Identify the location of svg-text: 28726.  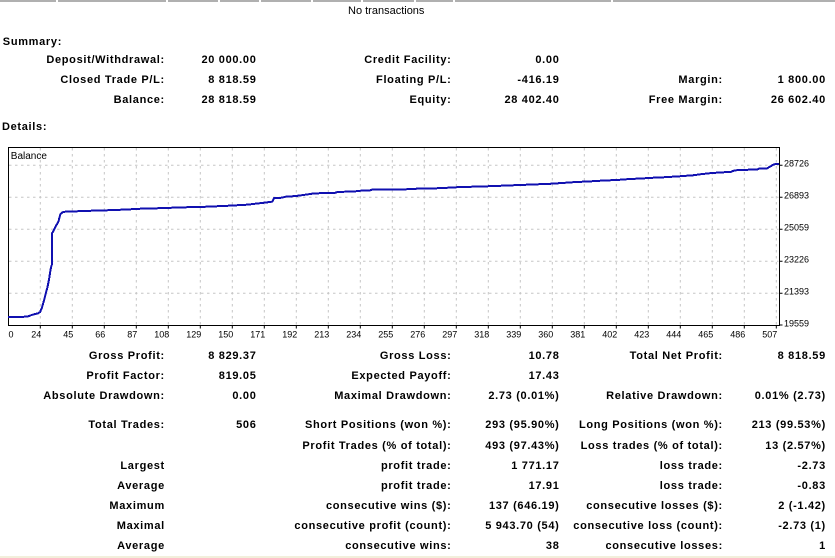
(796, 164).